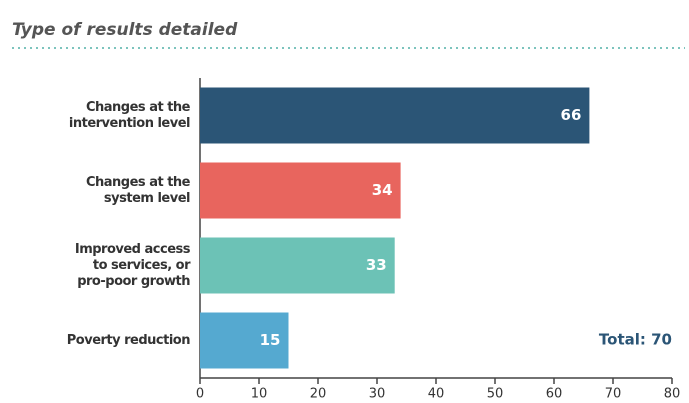 The image size is (689, 403). Describe the element at coordinates (133, 281) in the screenshot. I see `y-tick-label: pro-poor growth` at that location.